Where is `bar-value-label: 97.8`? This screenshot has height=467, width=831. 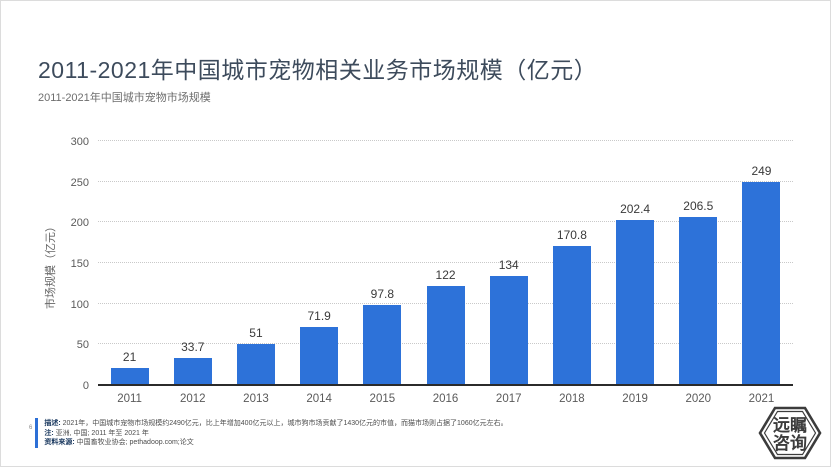 bar-value-label: 97.8 is located at coordinates (382, 294).